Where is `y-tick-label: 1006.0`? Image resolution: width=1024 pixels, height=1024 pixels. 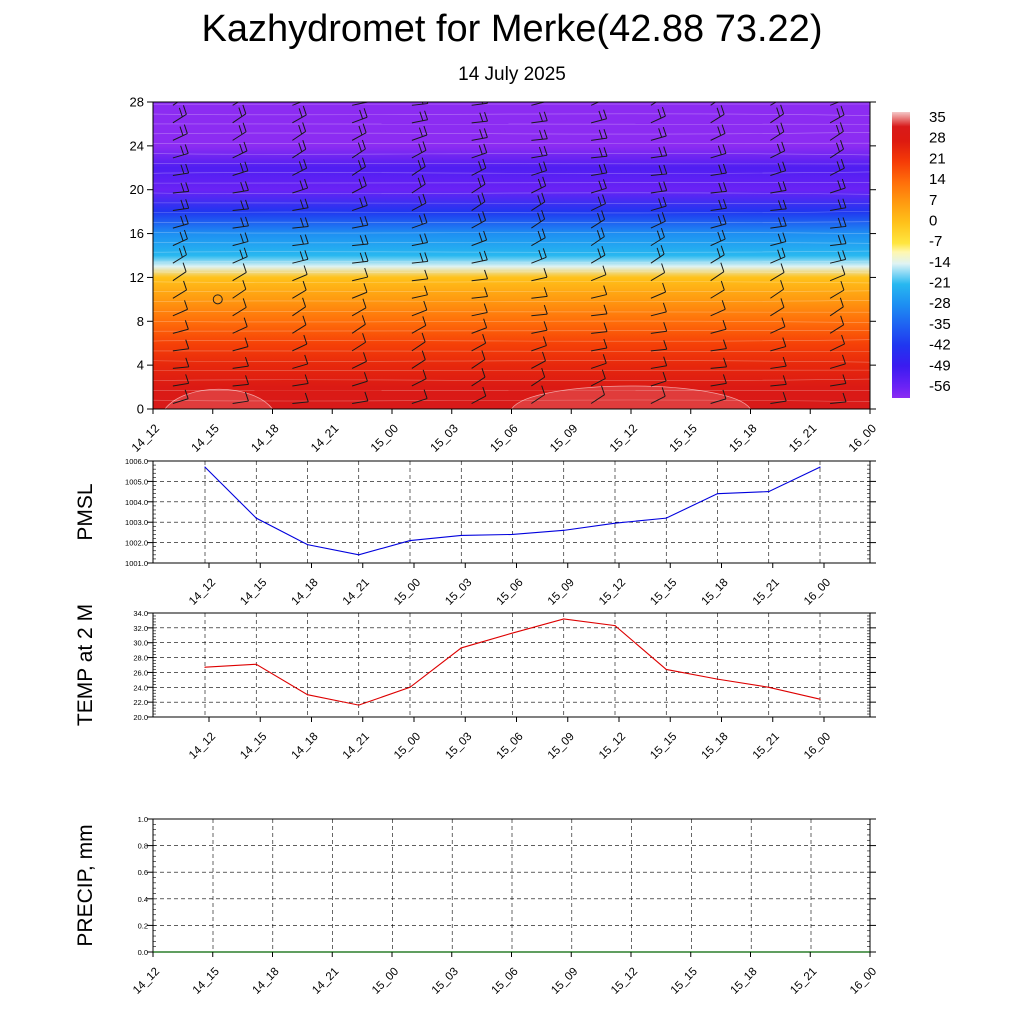 y-tick-label: 1006.0 is located at coordinates (136, 461).